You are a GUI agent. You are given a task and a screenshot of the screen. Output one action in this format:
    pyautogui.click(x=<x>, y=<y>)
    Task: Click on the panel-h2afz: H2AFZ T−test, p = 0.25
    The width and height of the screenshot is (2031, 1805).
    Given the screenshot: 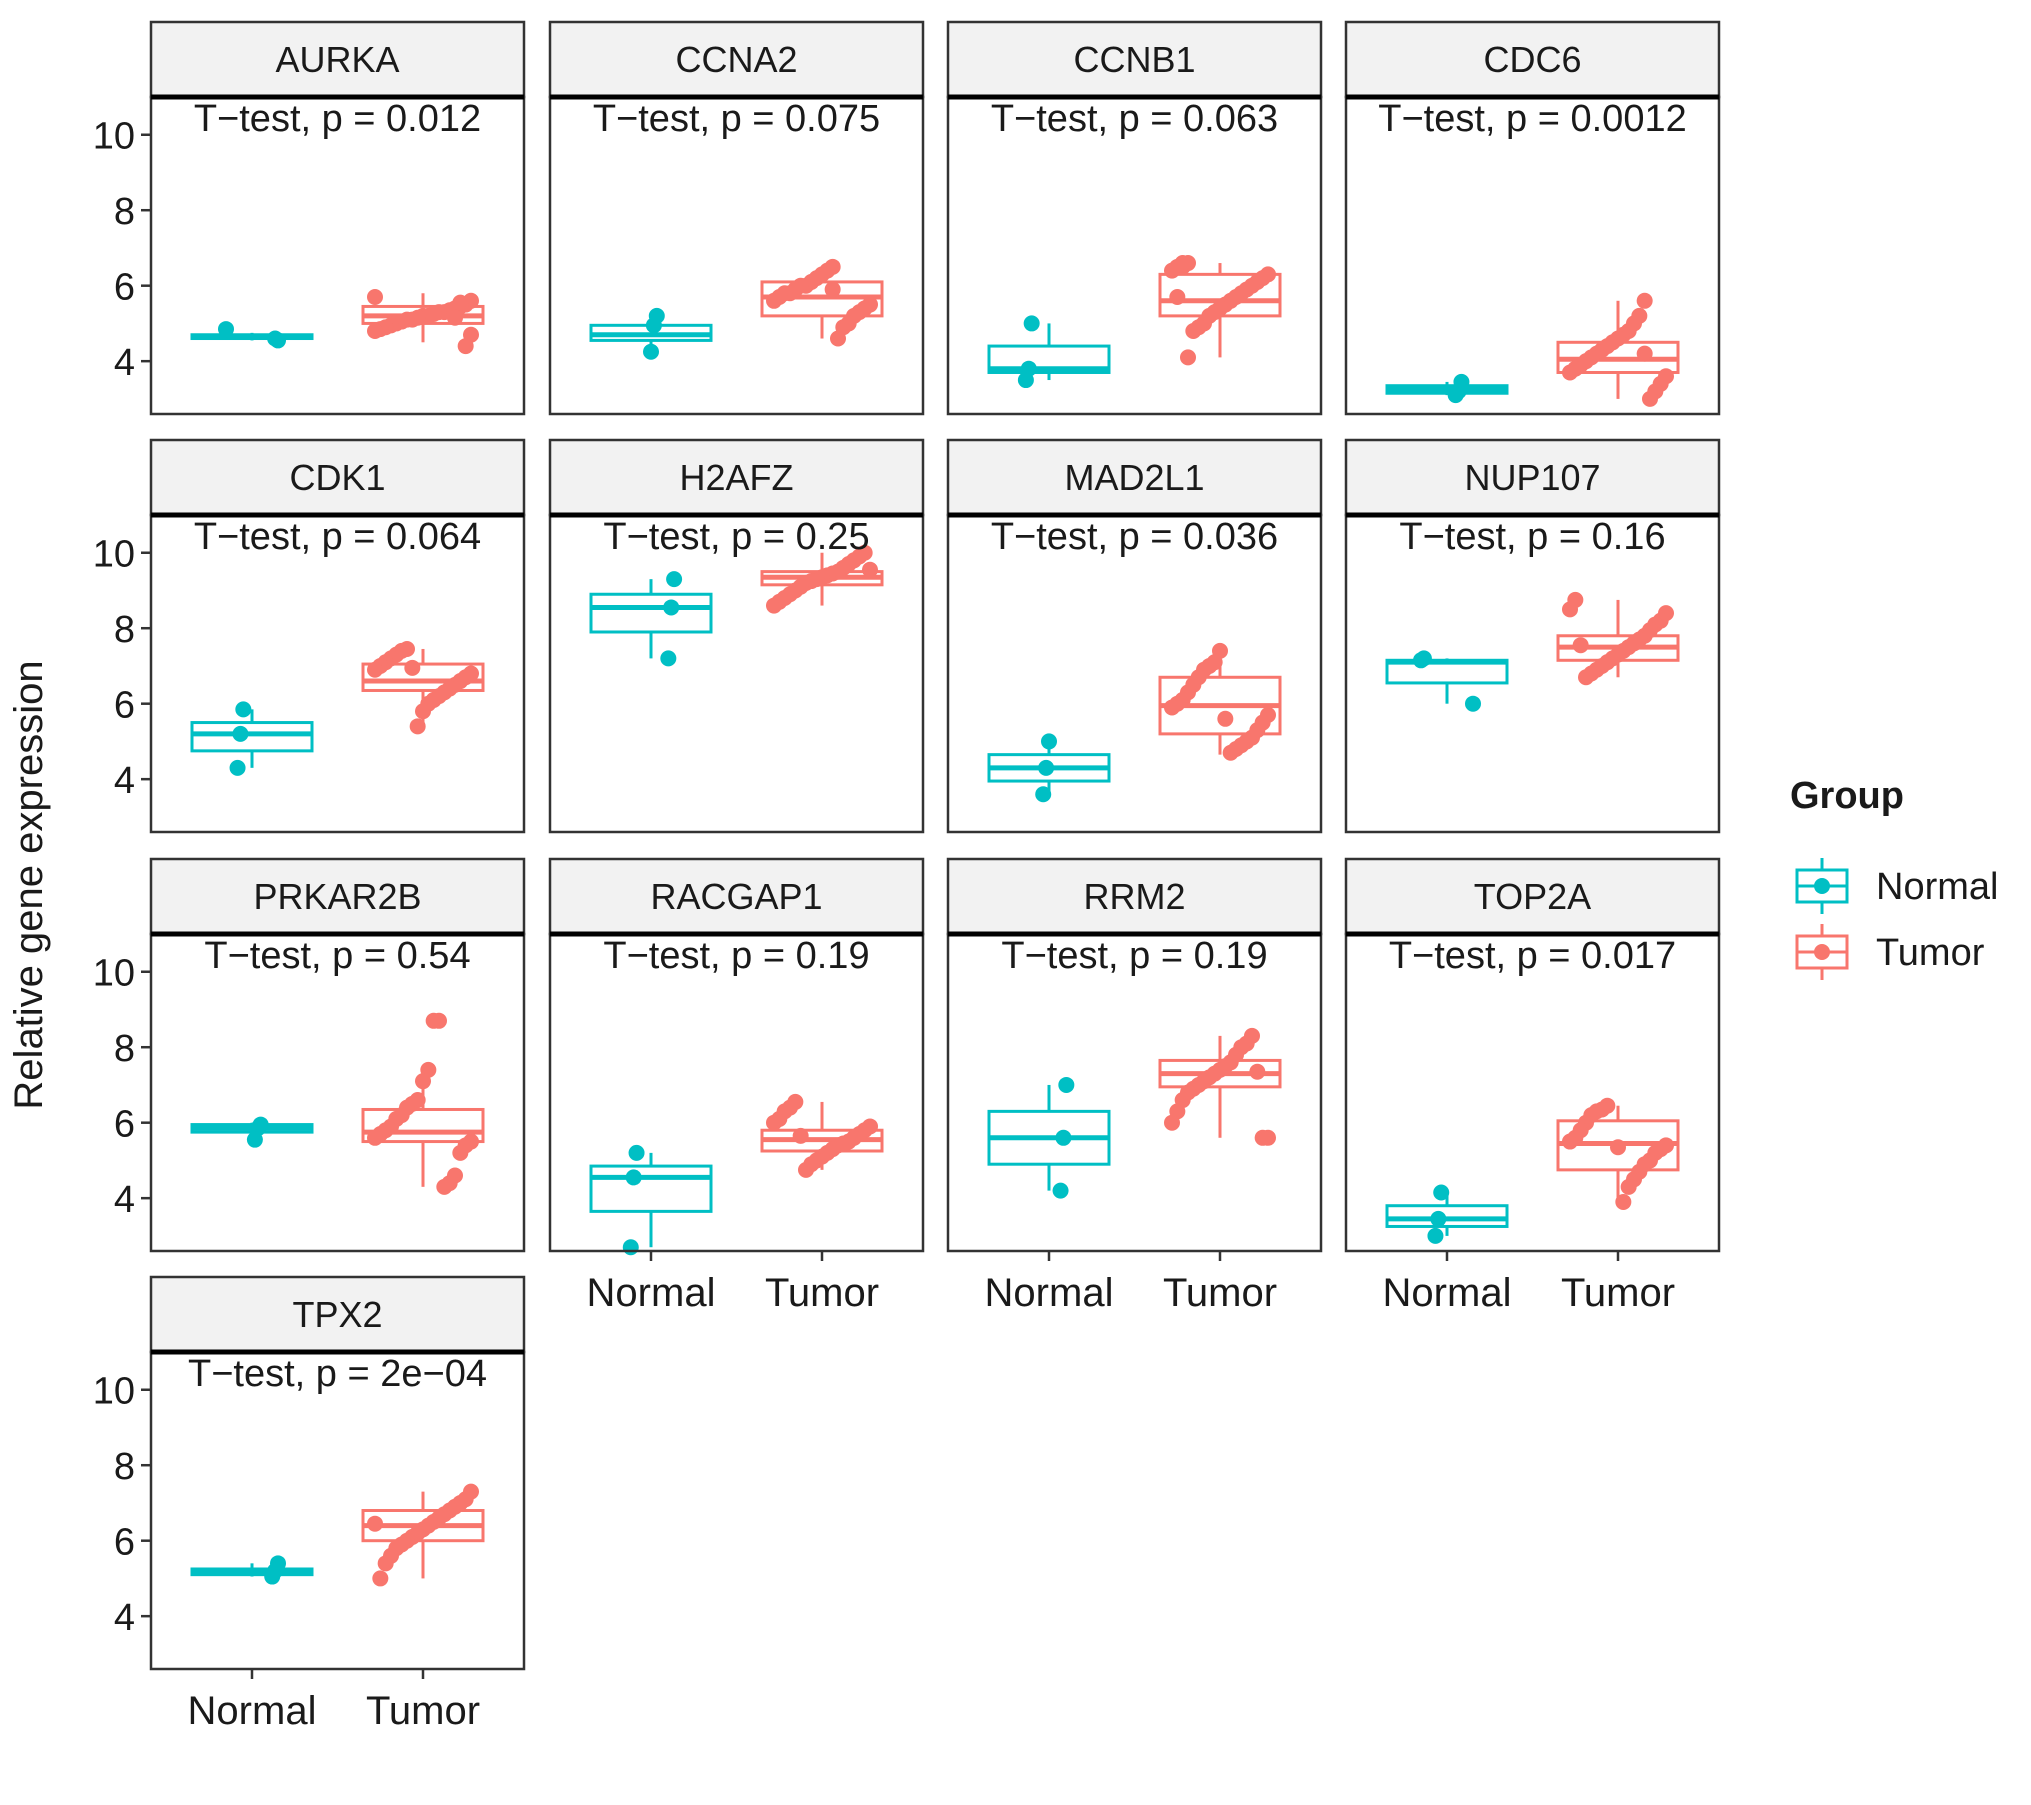 What is the action you would take?
    pyautogui.click(x=736, y=636)
    